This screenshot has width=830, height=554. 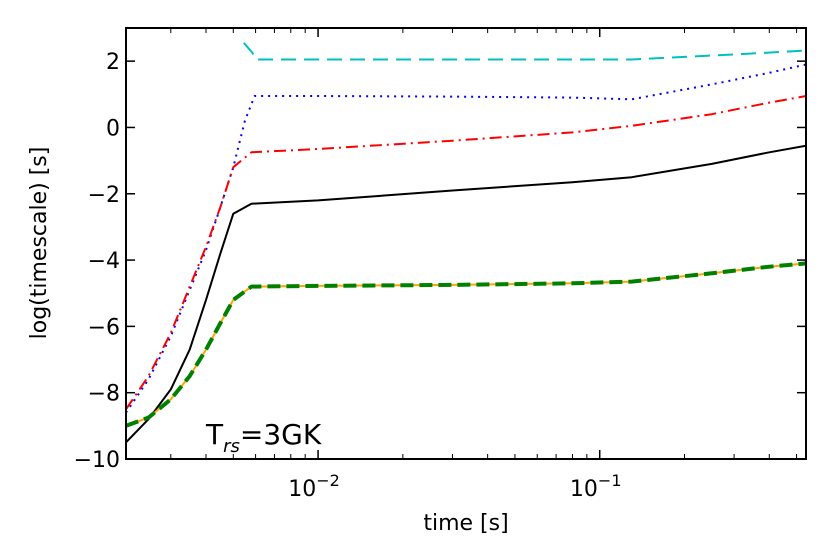 I want to click on annotation-prefix: T, so click(x=214, y=434).